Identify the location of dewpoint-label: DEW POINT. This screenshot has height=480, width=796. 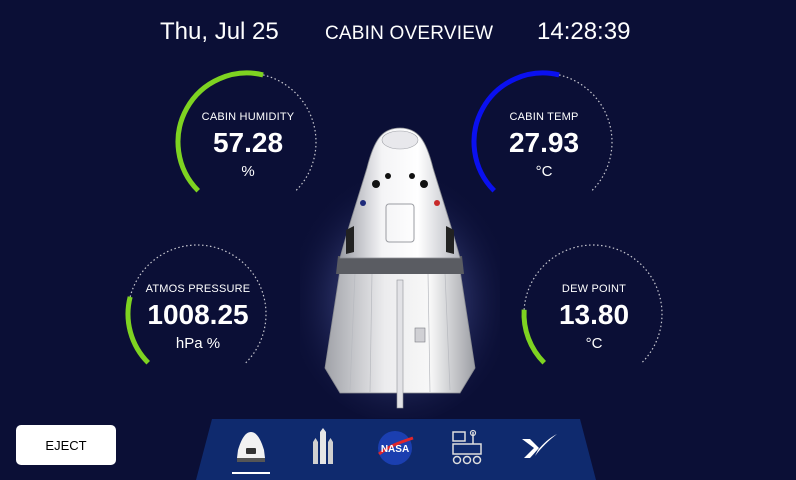
(594, 289).